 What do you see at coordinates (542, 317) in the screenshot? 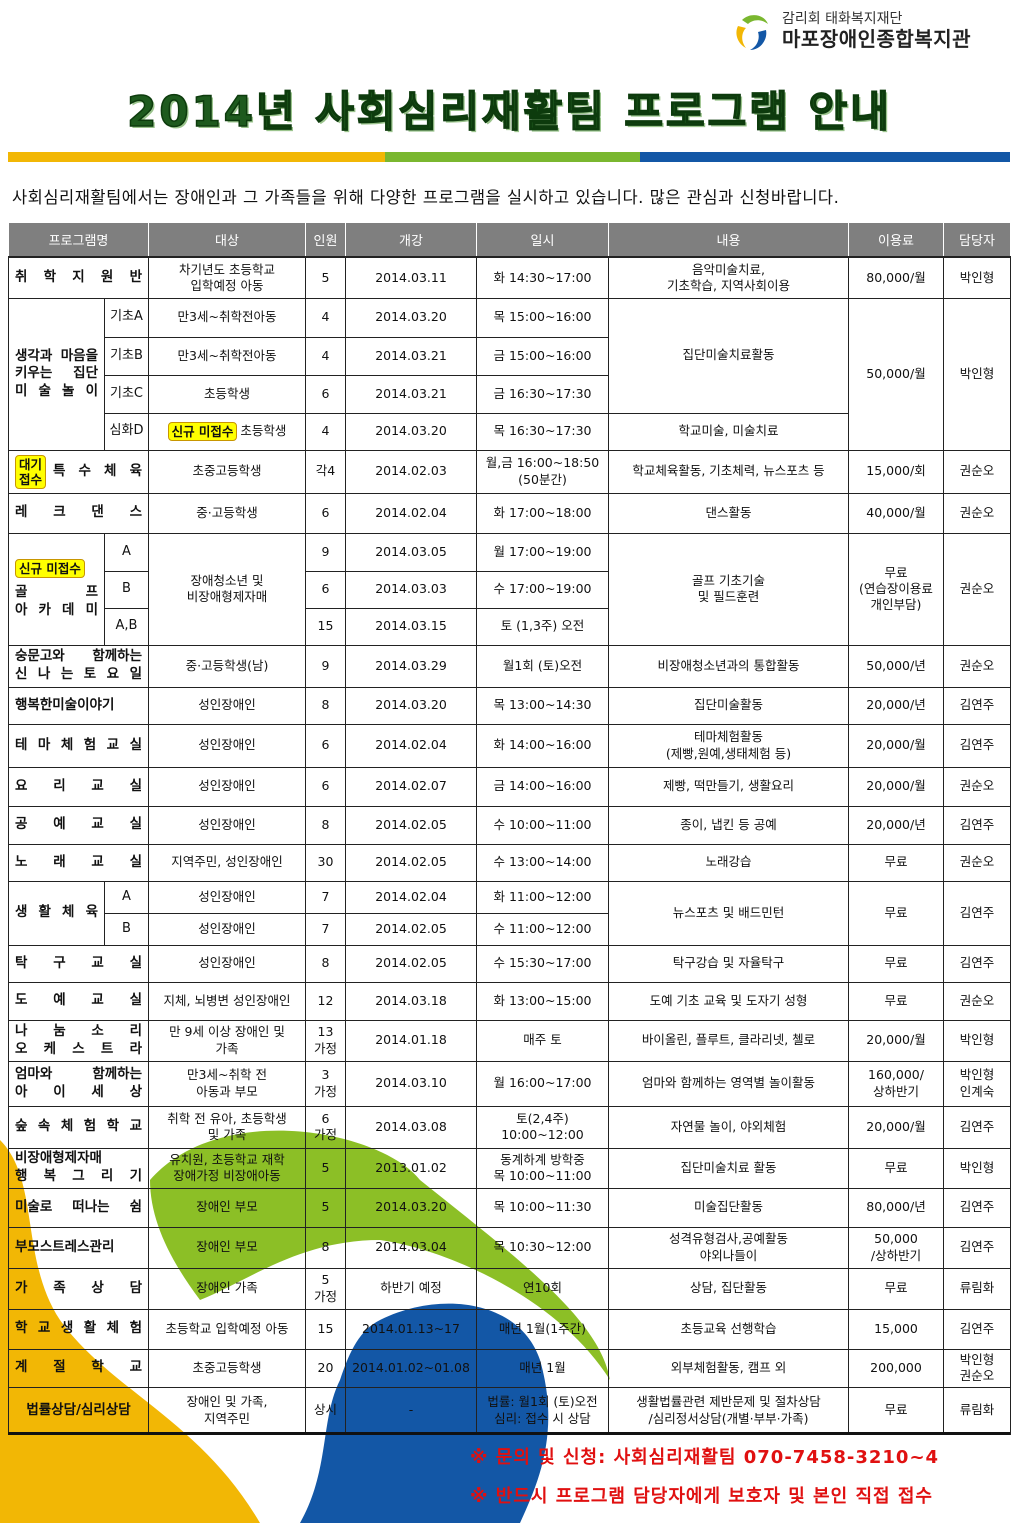
I see `table-cell: 목 15:00~16:00` at bounding box center [542, 317].